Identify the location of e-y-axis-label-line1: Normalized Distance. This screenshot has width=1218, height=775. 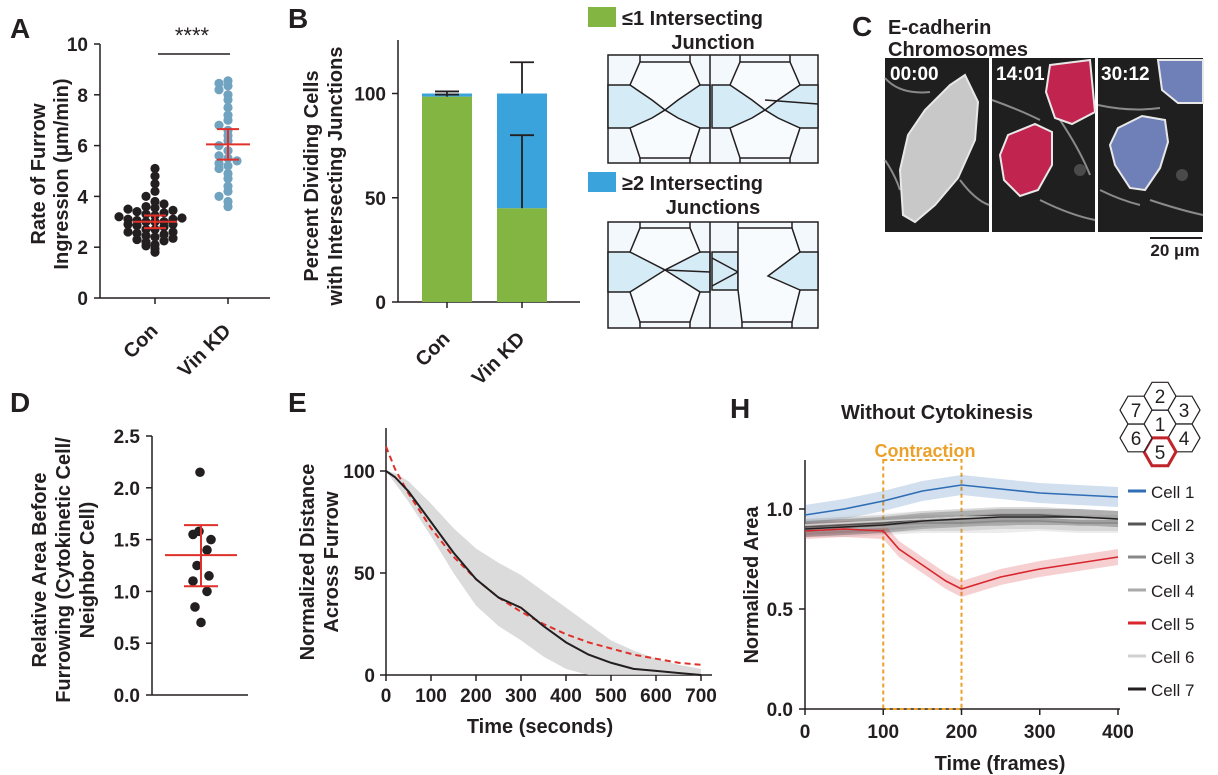
(308, 562).